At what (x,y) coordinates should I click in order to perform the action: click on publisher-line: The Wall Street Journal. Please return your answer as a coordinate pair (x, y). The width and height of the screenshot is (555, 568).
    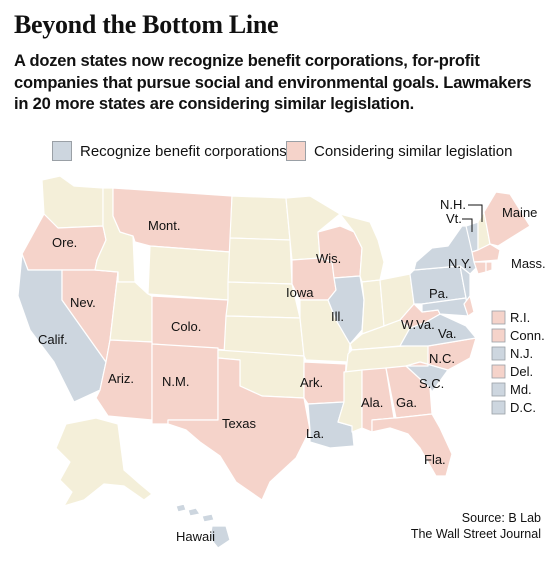
    Looking at the image, I should click on (475, 534).